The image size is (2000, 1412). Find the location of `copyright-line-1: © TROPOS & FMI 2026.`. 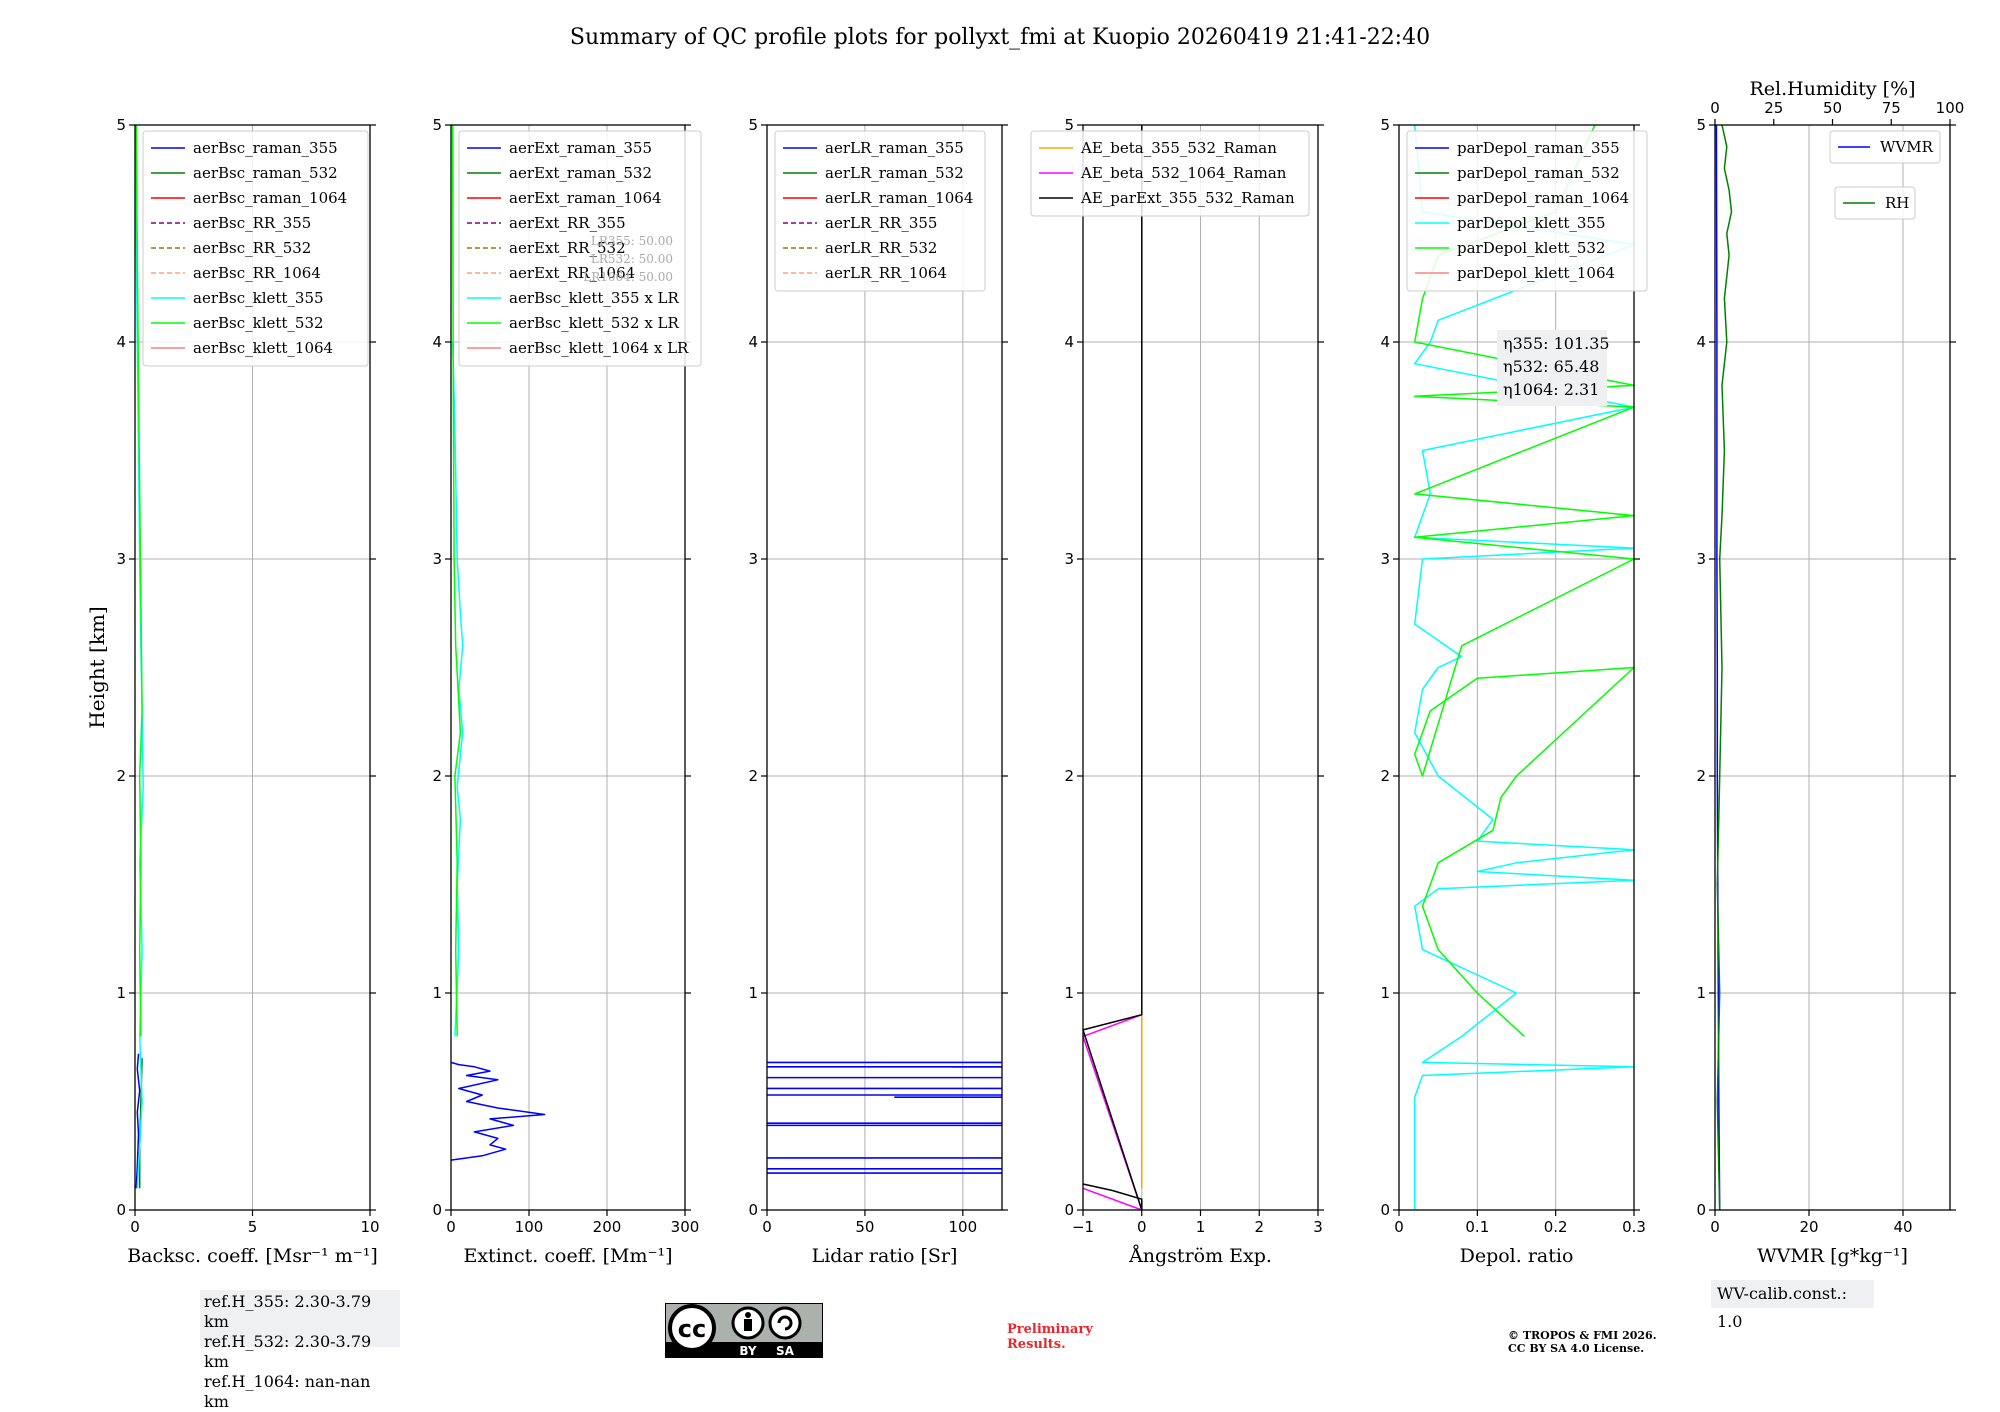

copyright-line-1: © TROPOS & FMI 2026. is located at coordinates (1582, 1335).